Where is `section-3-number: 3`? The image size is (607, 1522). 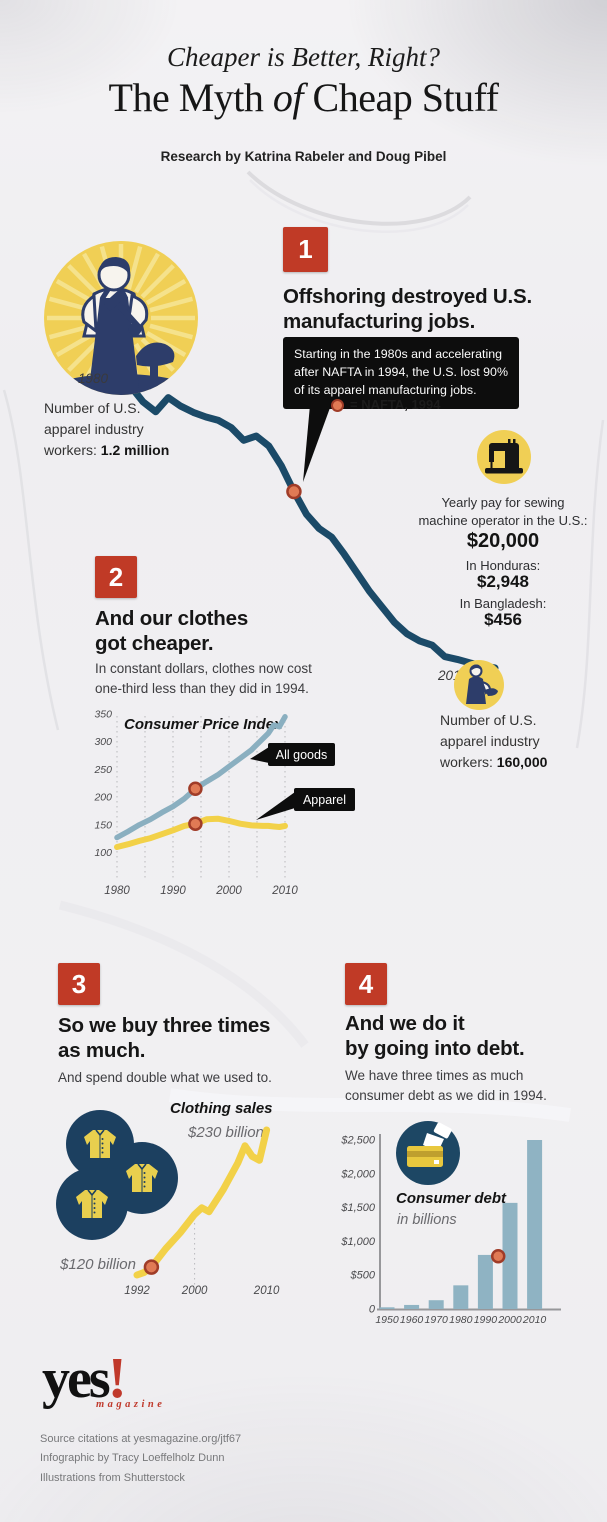
section-3-number: 3 is located at coordinates (79, 984).